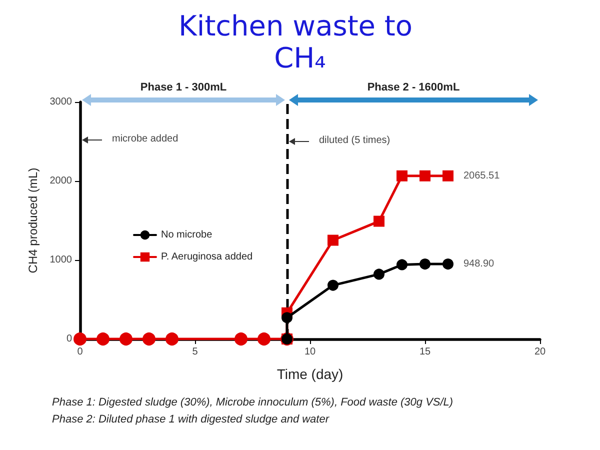 The height and width of the screenshot is (450, 600). Describe the element at coordinates (310, 374) in the screenshot. I see `x-axis-title: Time (day)` at that location.